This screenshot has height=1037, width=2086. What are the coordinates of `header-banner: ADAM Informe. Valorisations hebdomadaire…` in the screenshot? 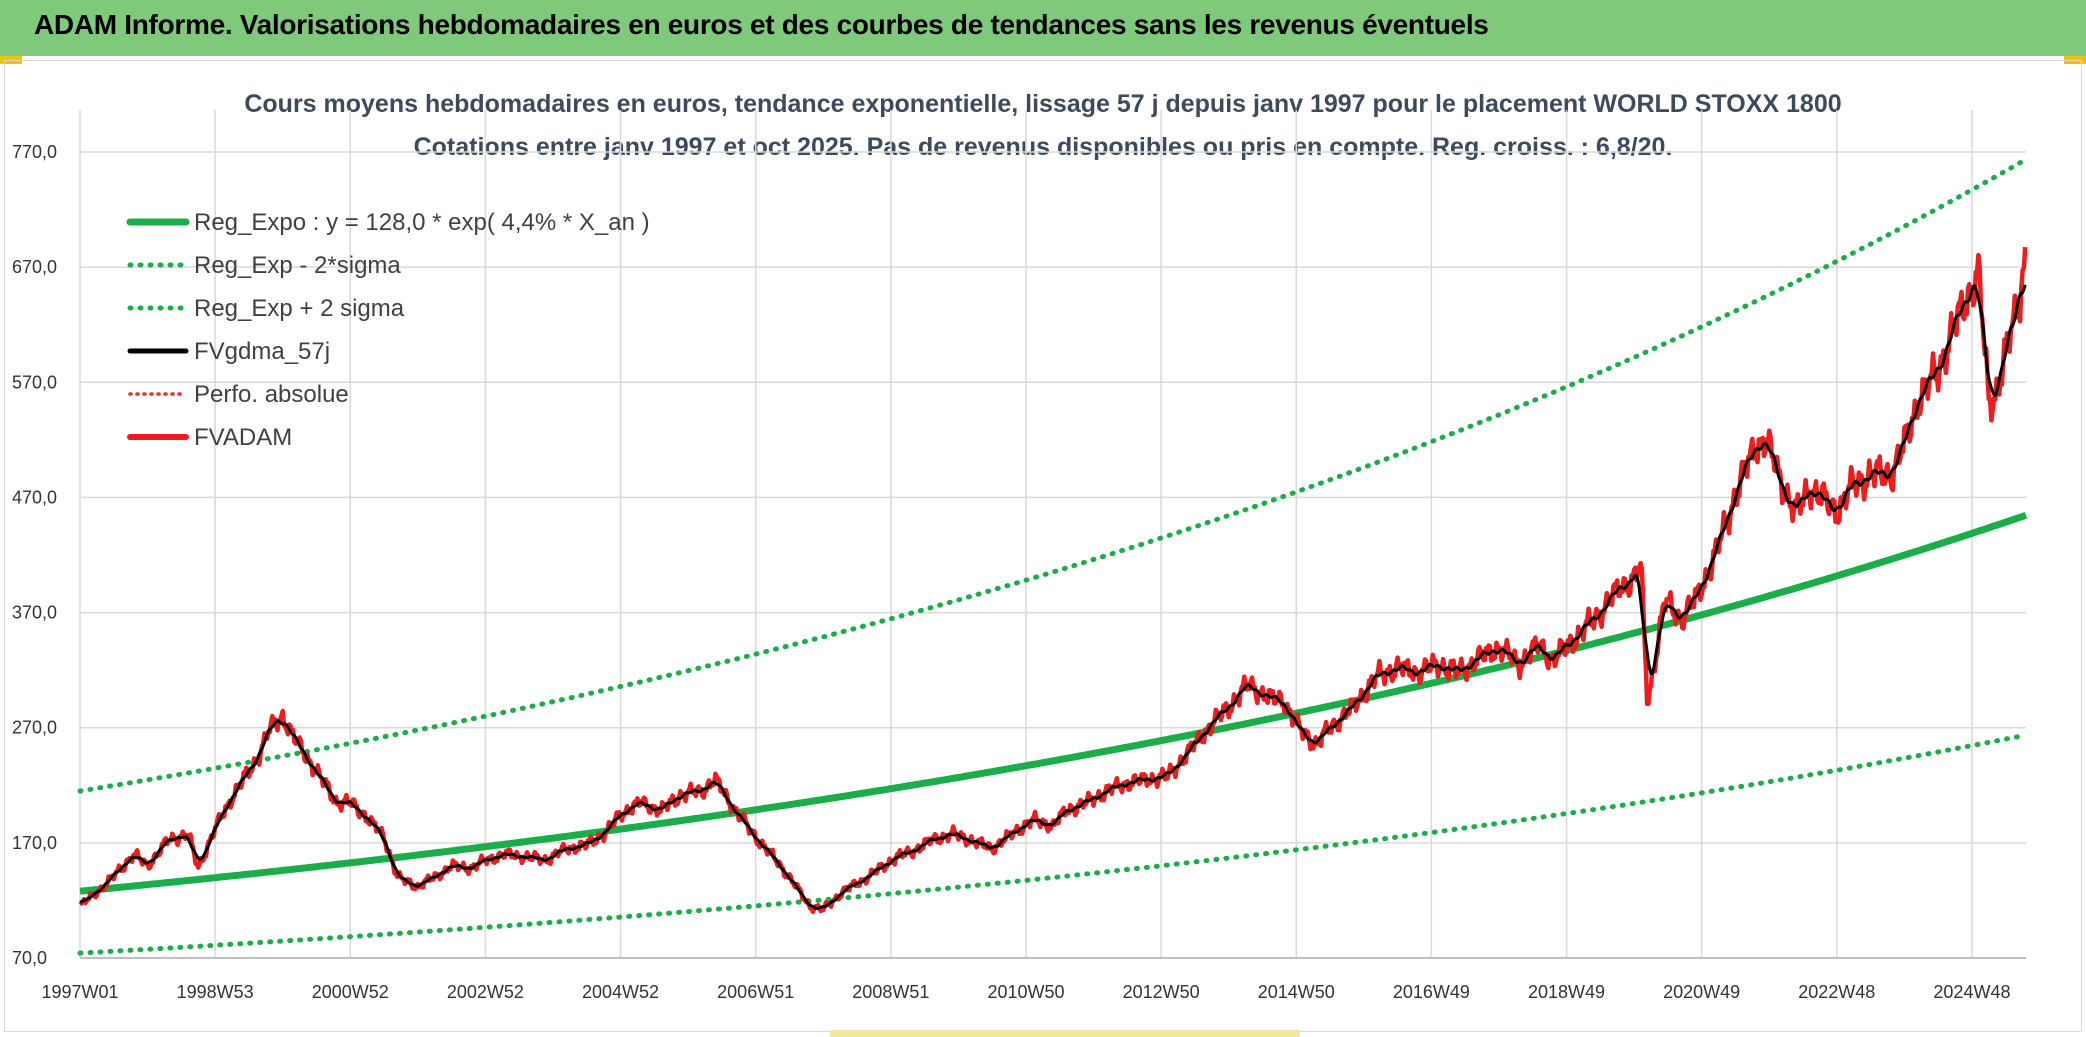 It's located at (1043, 28).